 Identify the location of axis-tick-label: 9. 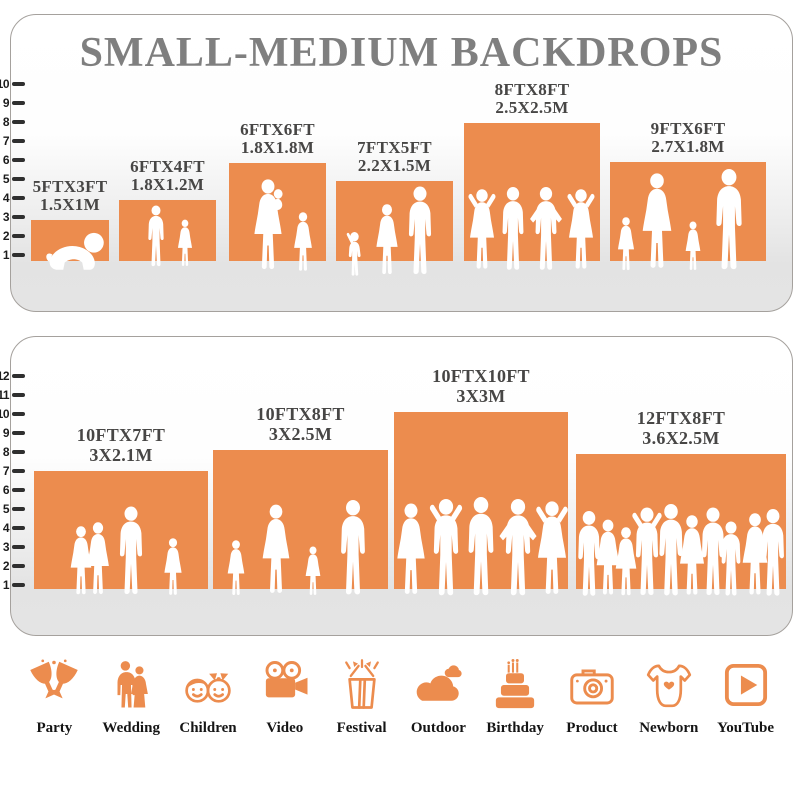
(6, 103).